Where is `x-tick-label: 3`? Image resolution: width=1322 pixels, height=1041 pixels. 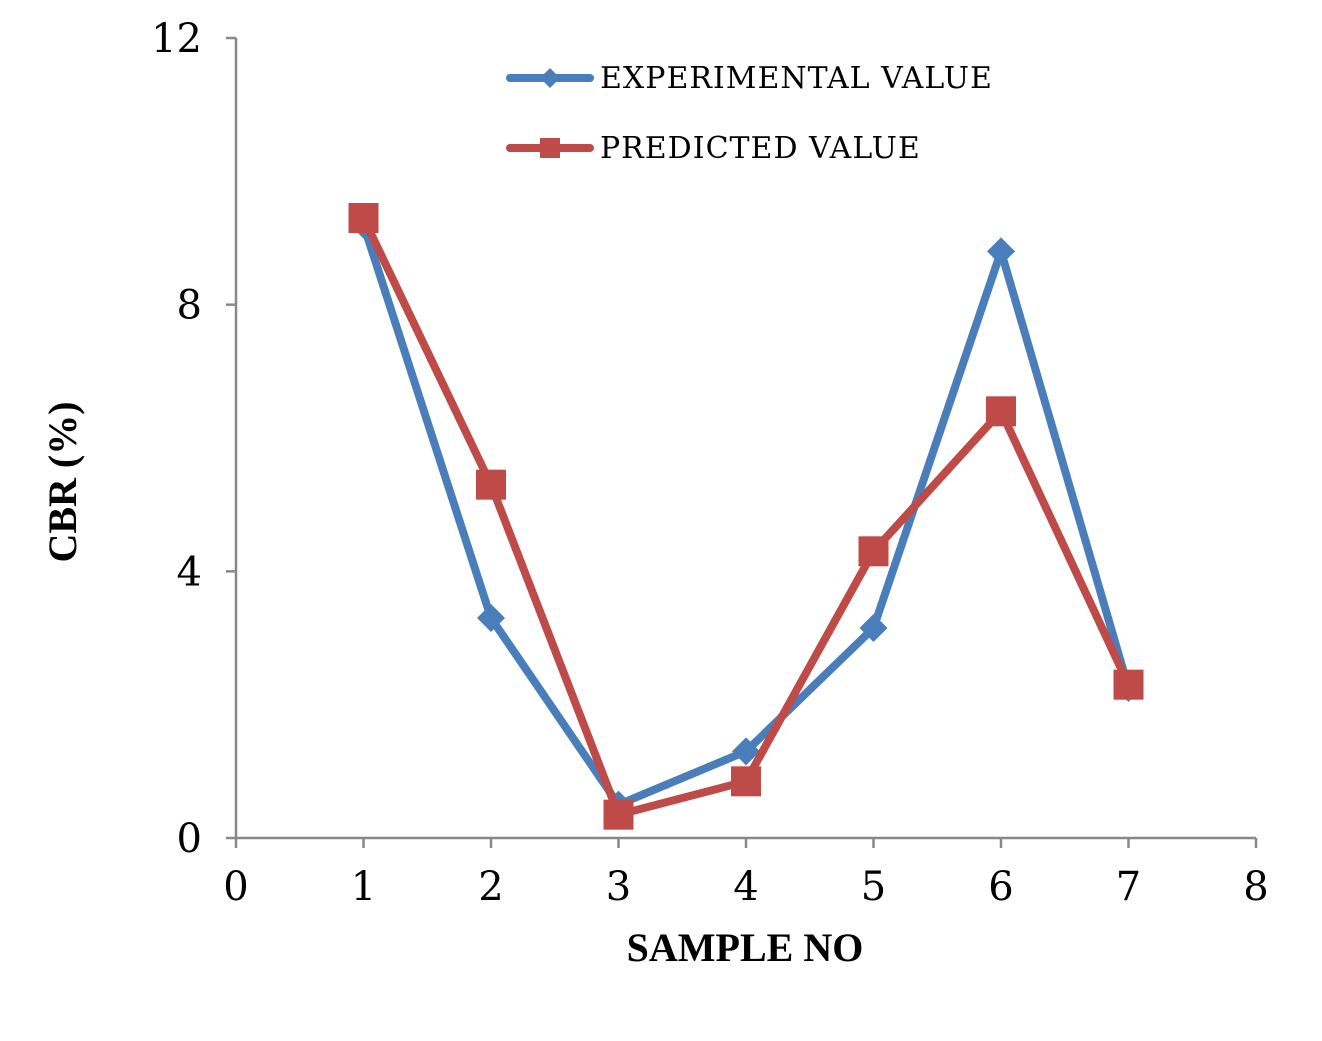
x-tick-label: 3 is located at coordinates (618, 887).